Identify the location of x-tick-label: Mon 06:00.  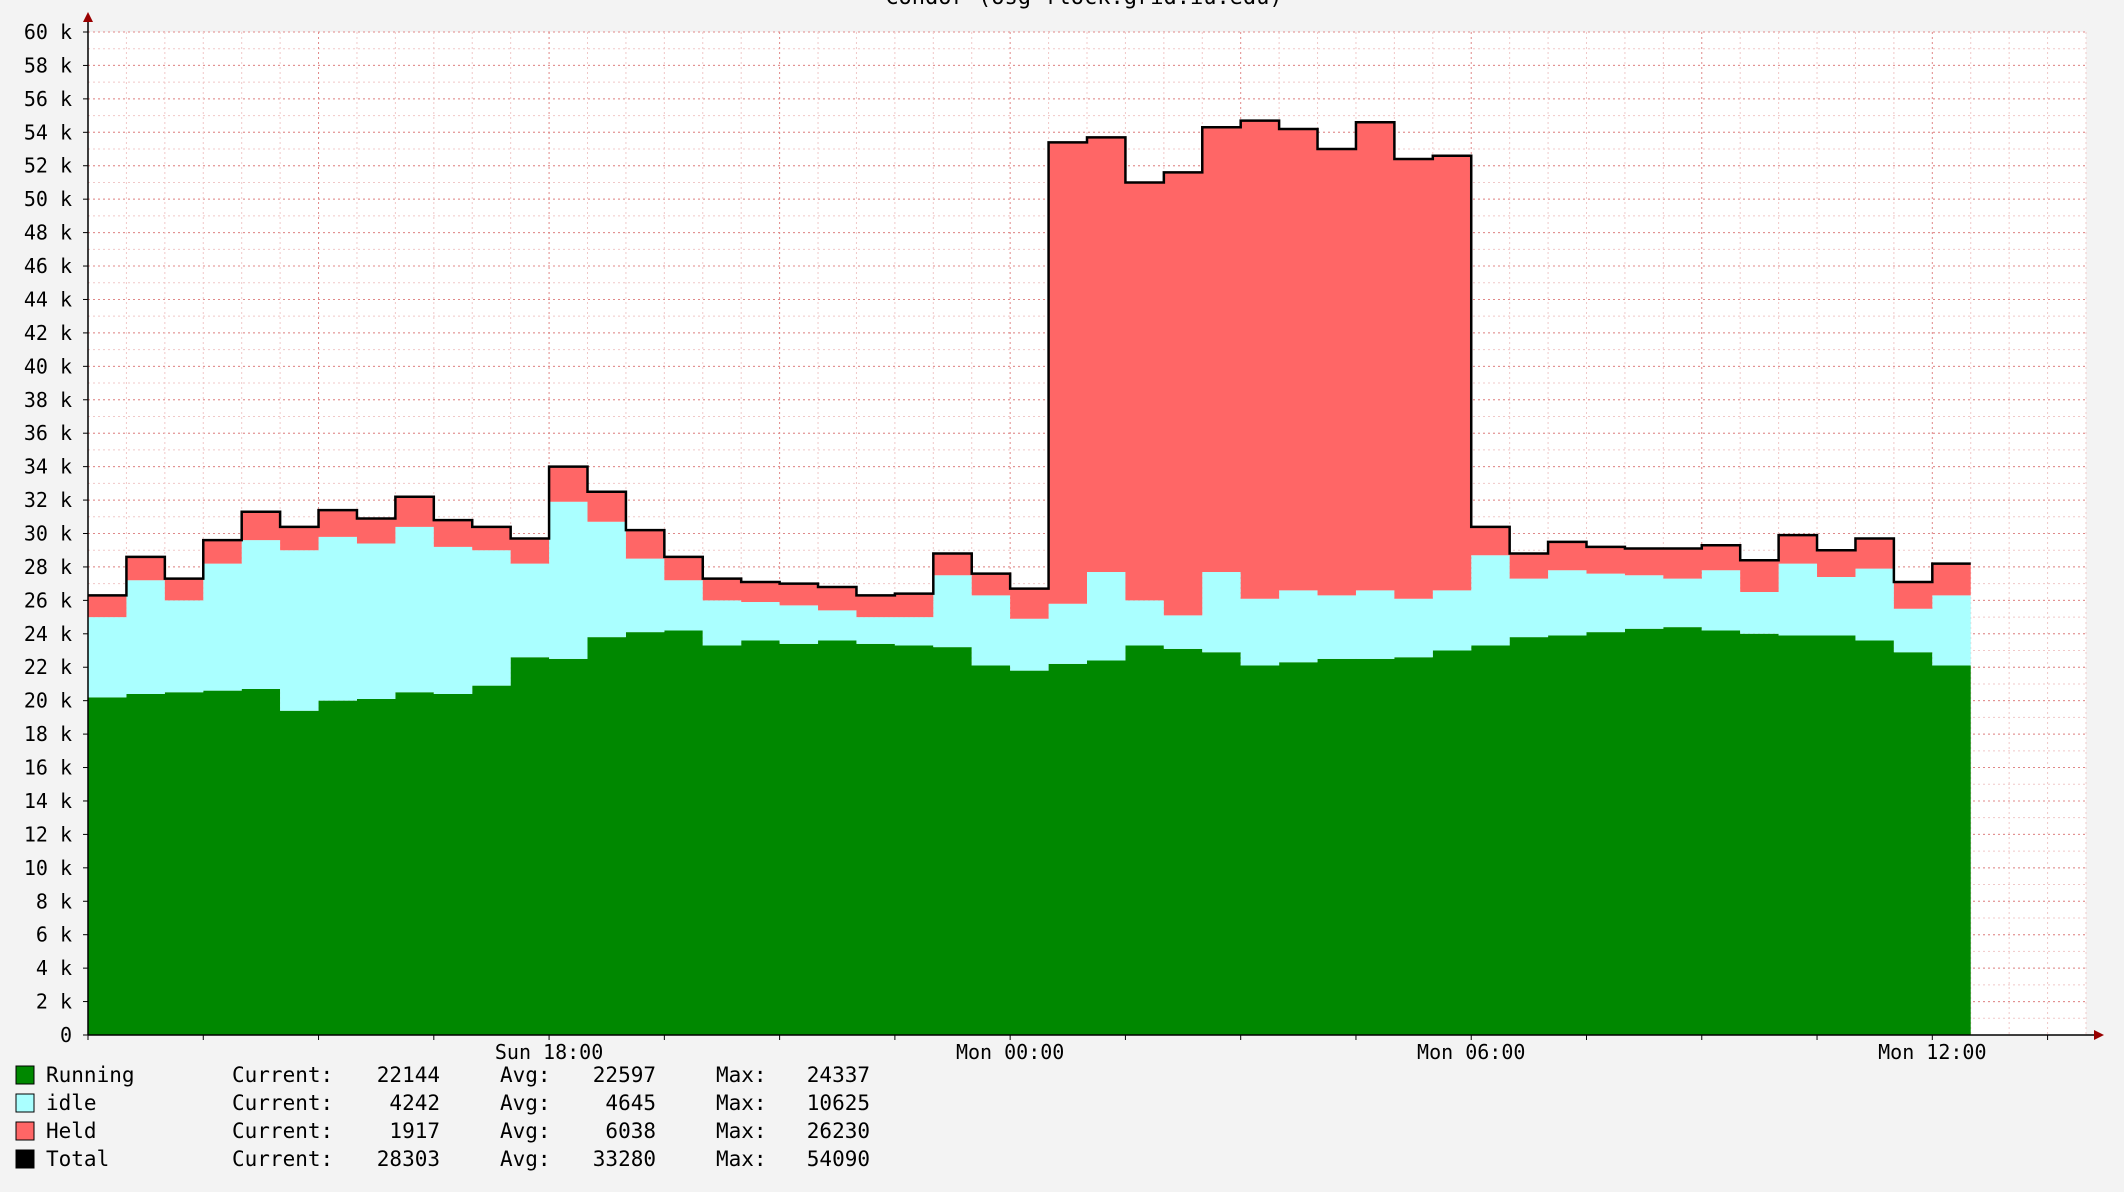
(1471, 1052).